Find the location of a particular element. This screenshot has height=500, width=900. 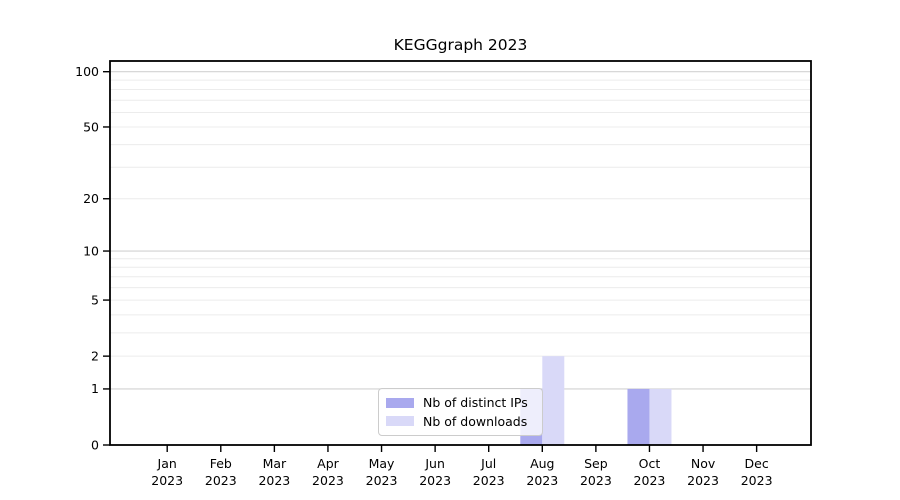

x-tick-label-month: Apr is located at coordinates (328, 463).